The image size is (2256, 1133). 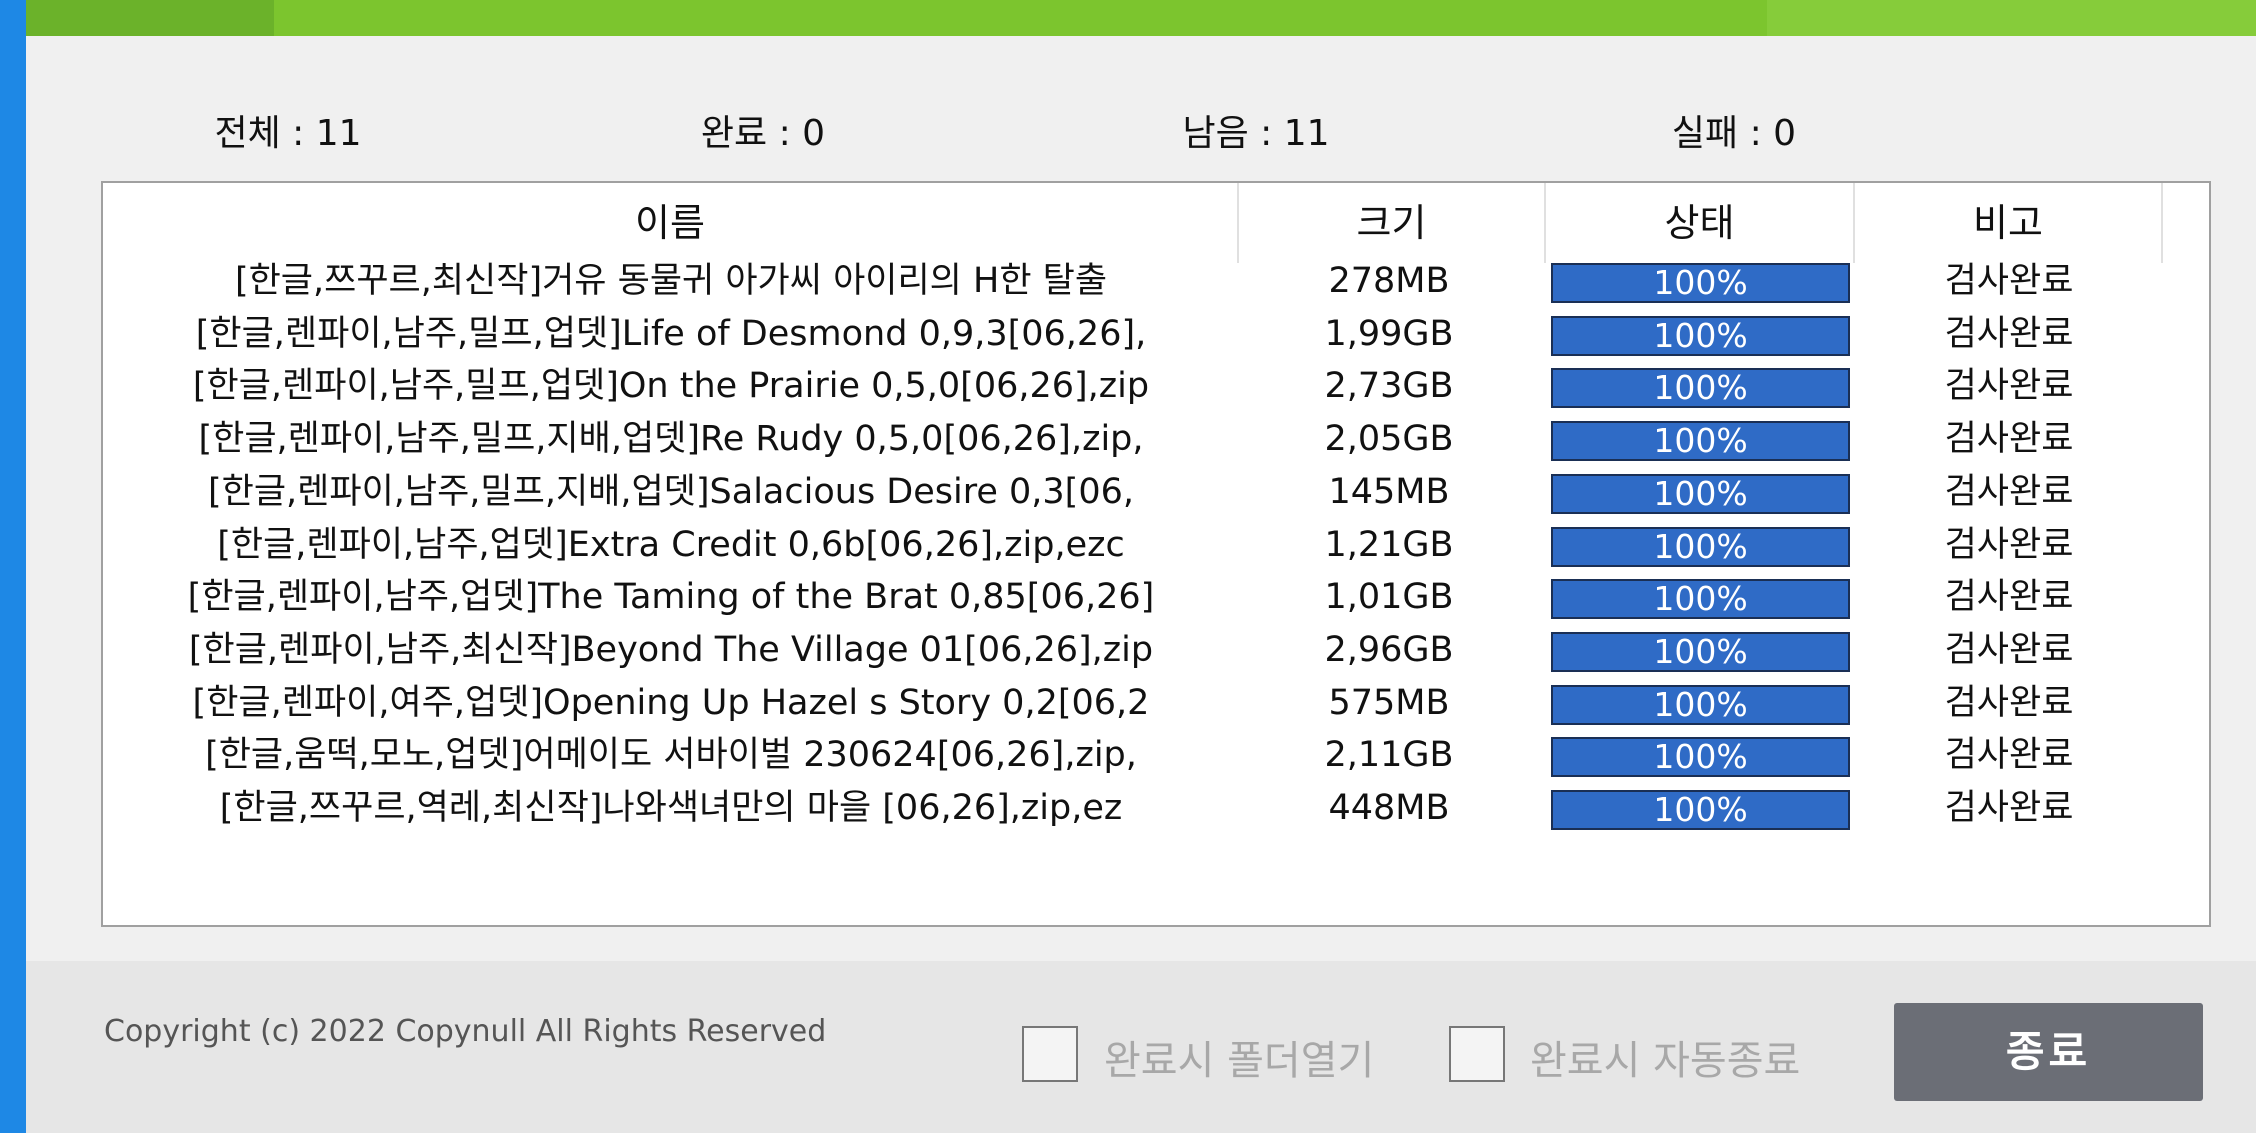 I want to click on file-size: 2,05GB, so click(x=1389, y=439).